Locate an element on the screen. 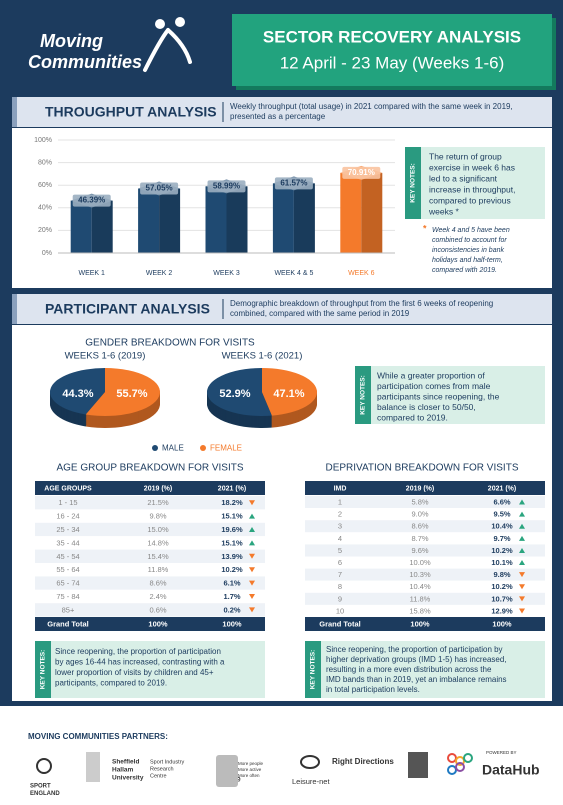 The width and height of the screenshot is (563, 805). table-header-cell: 2019 (%) is located at coordinates (420, 488).